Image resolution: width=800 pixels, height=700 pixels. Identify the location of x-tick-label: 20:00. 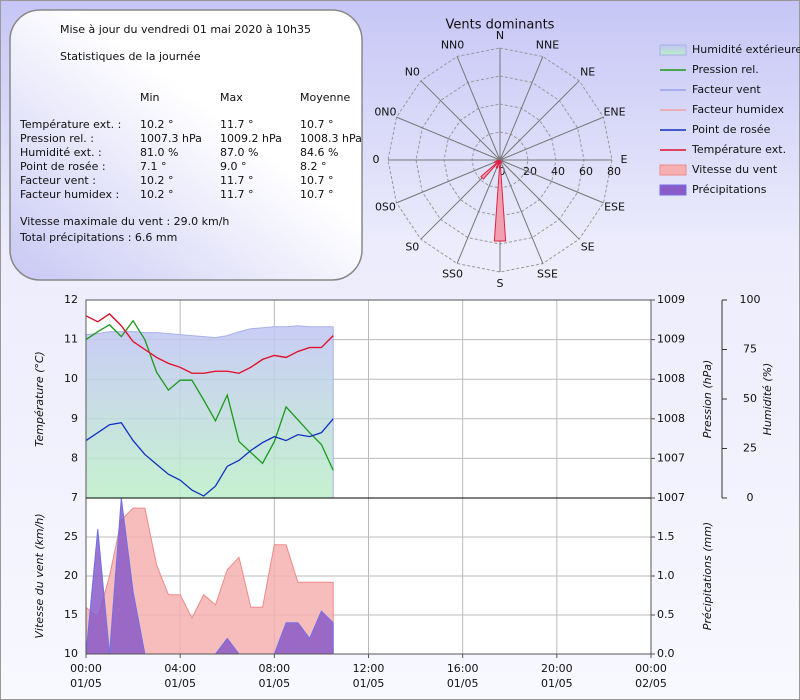
(557, 668).